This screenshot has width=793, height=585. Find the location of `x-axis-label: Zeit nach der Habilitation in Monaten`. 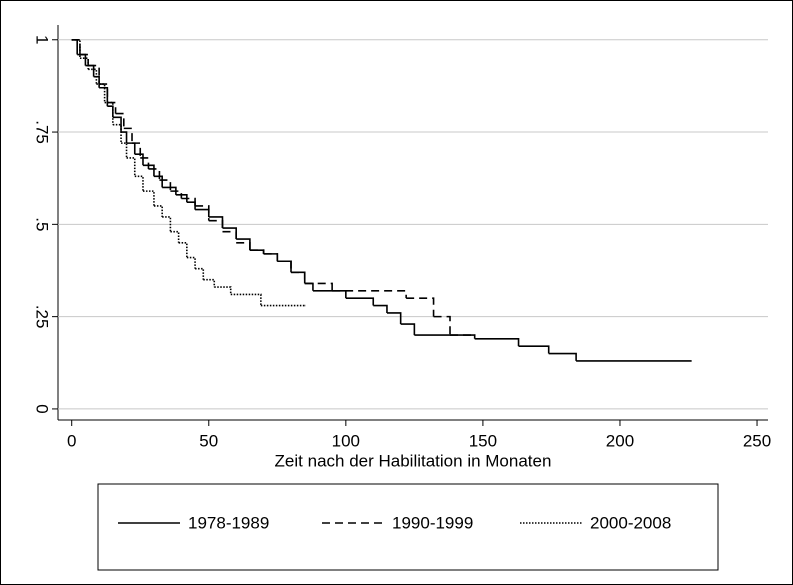

x-axis-label: Zeit nach der Habilitation in Monaten is located at coordinates (413, 460).